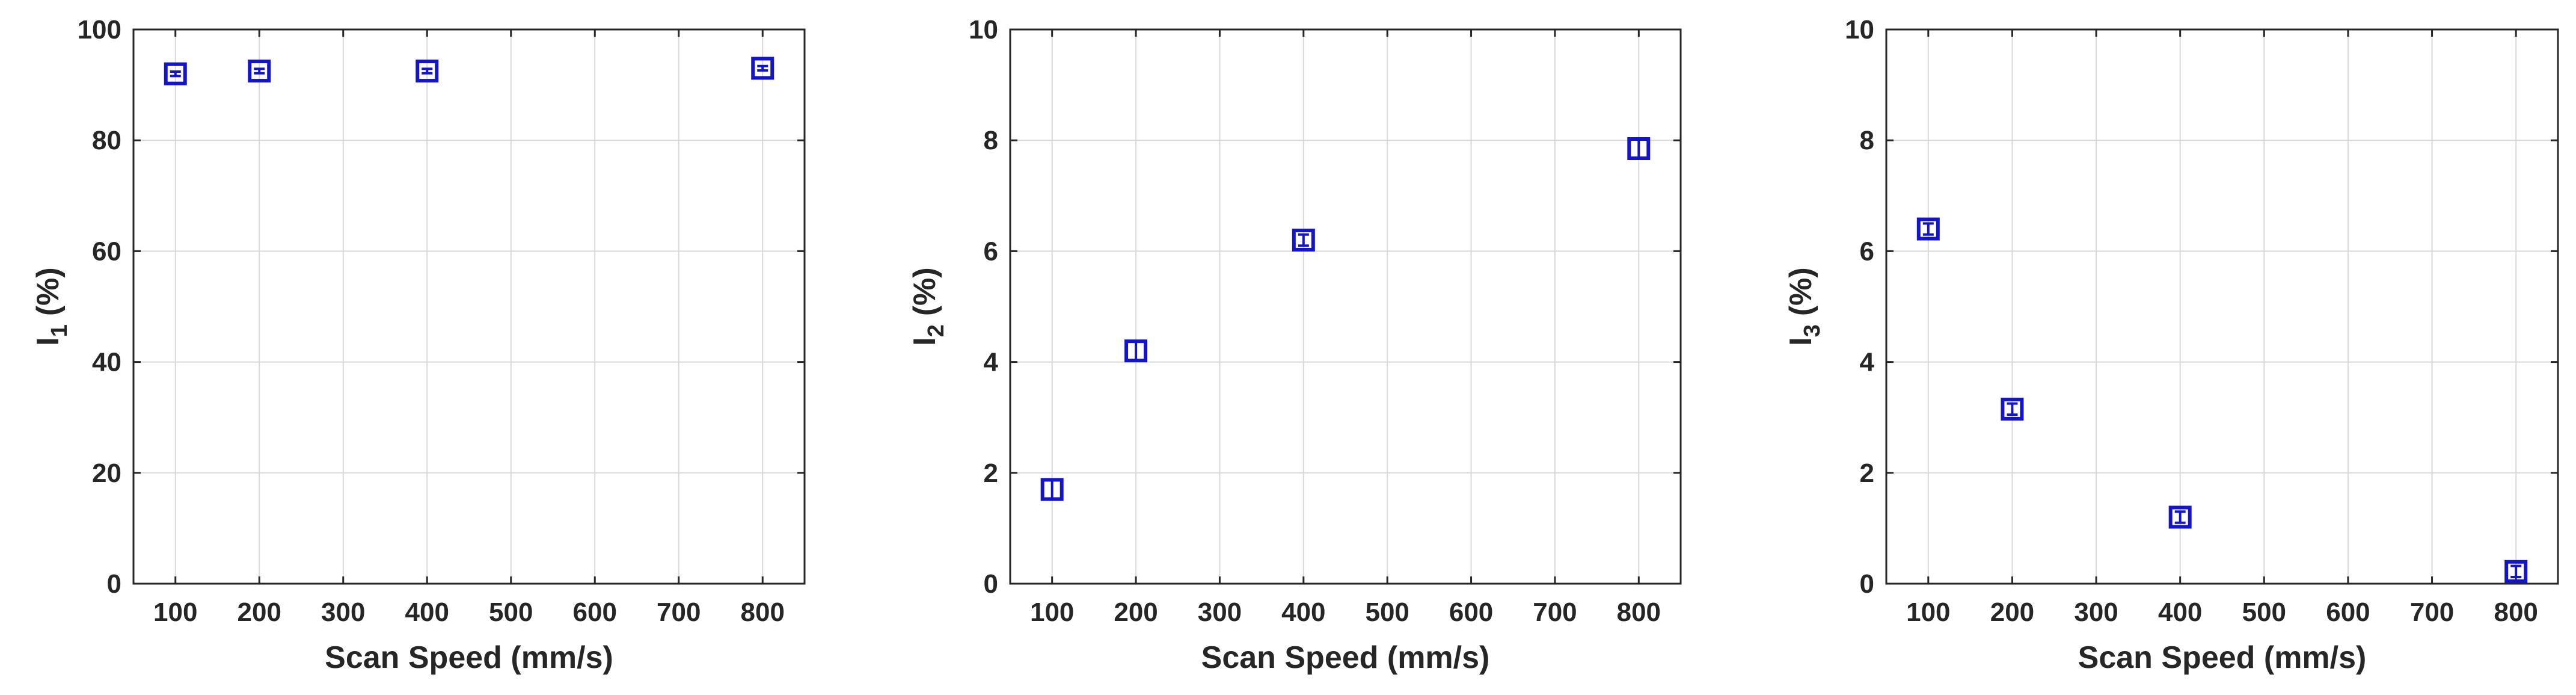 Image resolution: width=2576 pixels, height=695 pixels. Describe the element at coordinates (1804, 306) in the screenshot. I see `y-axis-label: I3(%)` at that location.